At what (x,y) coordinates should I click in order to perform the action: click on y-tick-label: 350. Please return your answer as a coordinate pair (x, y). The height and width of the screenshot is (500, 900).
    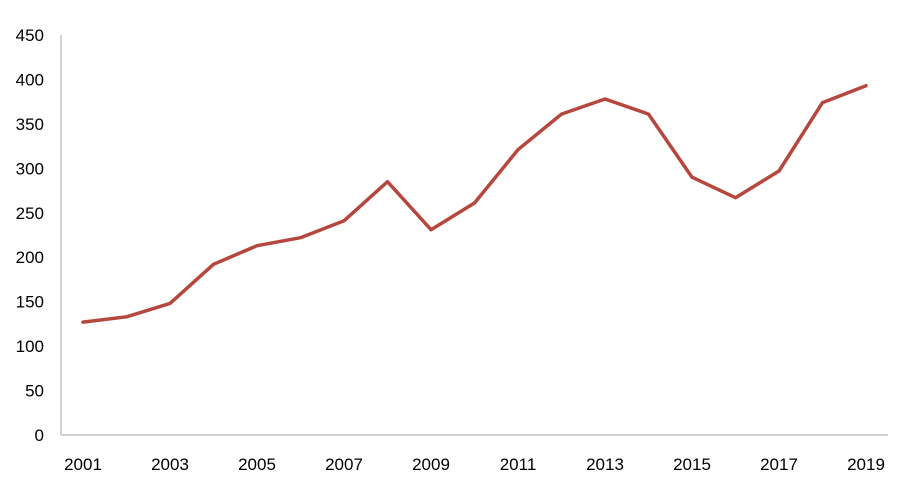
    Looking at the image, I should click on (30, 124).